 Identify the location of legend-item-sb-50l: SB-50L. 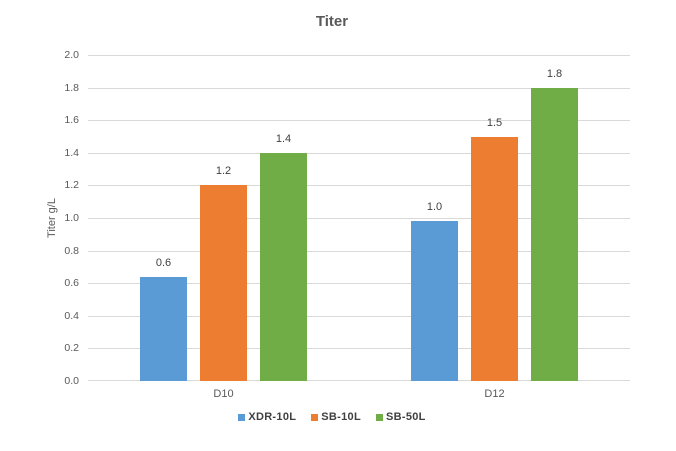
(400, 417).